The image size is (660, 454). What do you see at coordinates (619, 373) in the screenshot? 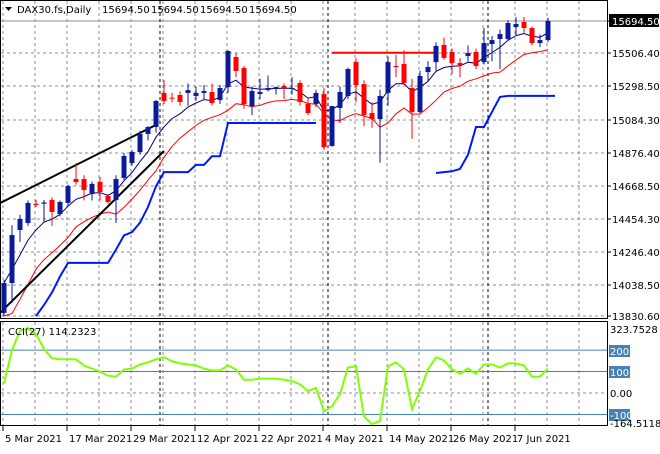
I see `cci-tick-label: 100` at bounding box center [619, 373].